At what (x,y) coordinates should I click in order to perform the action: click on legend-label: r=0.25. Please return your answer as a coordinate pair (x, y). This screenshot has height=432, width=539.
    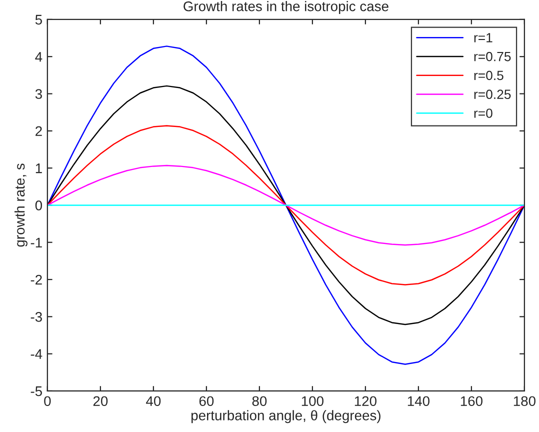
    Looking at the image, I should click on (492, 95).